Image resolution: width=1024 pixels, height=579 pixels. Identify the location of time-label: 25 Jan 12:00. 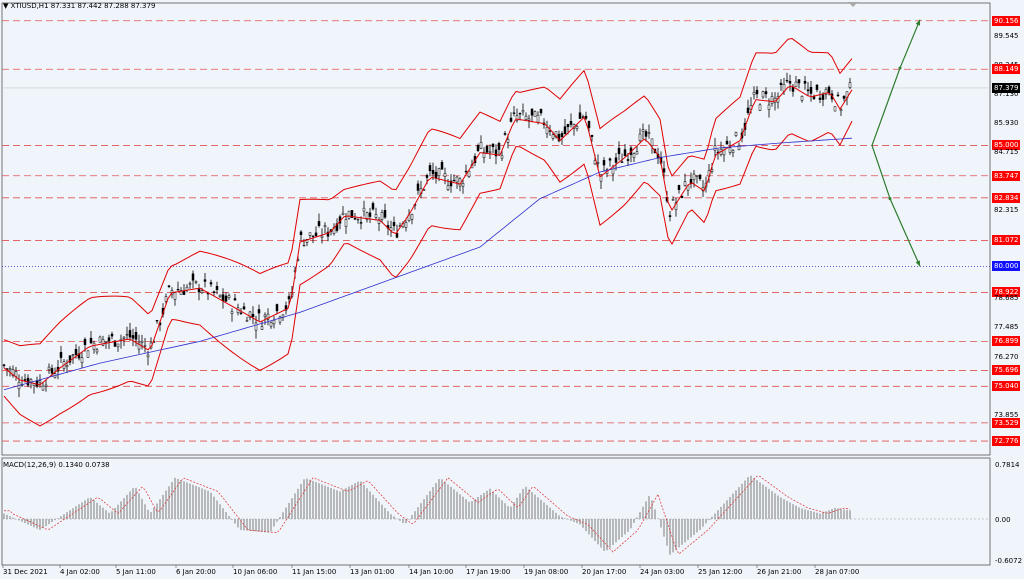
(720, 572).